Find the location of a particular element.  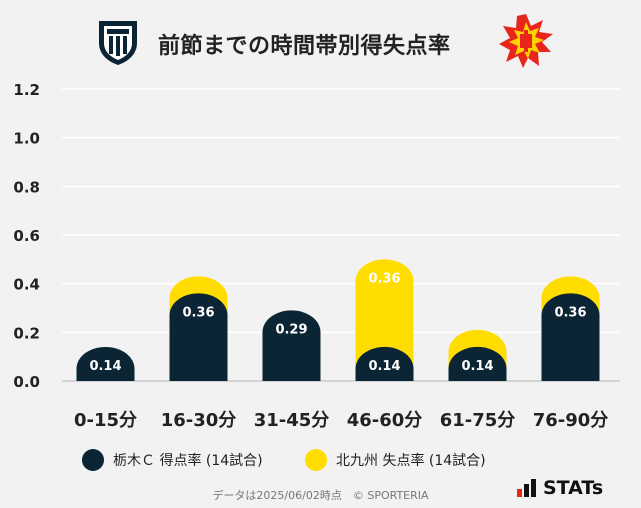

tochigi-city-logo-icon is located at coordinates (118, 43).